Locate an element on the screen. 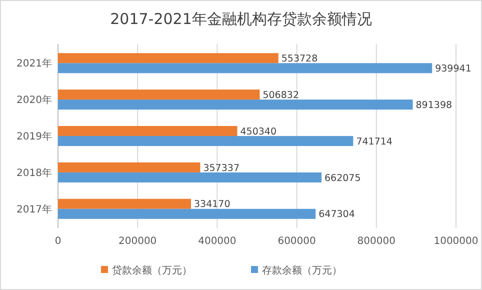 Image resolution: width=482 pixels, height=290 pixels. data-label: 741714 is located at coordinates (374, 142).